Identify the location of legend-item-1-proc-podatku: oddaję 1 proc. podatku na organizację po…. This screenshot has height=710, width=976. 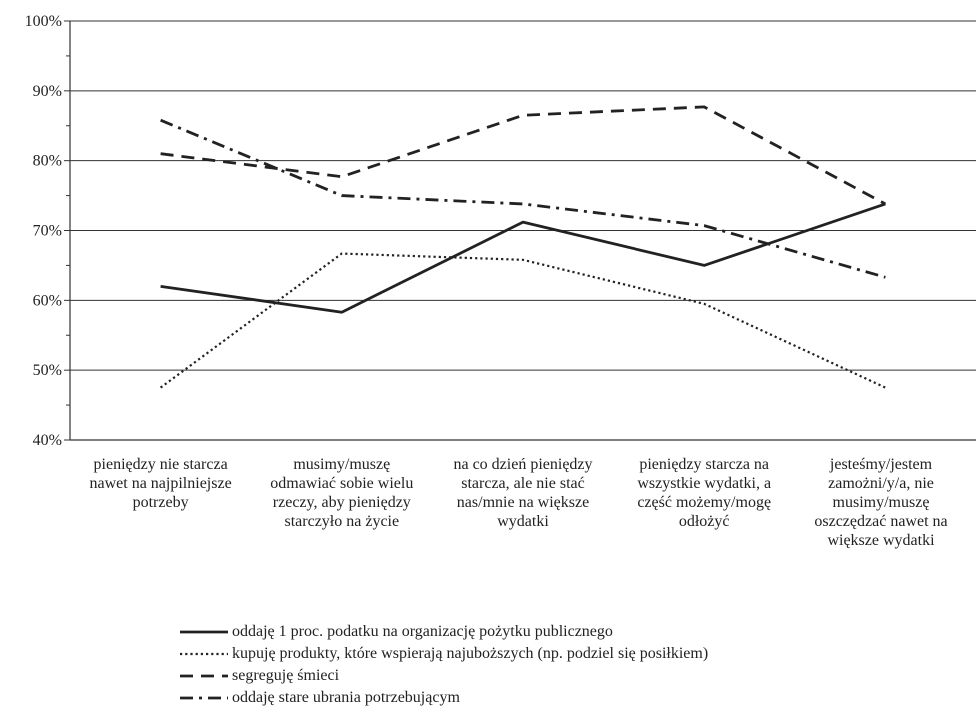
(530, 633).